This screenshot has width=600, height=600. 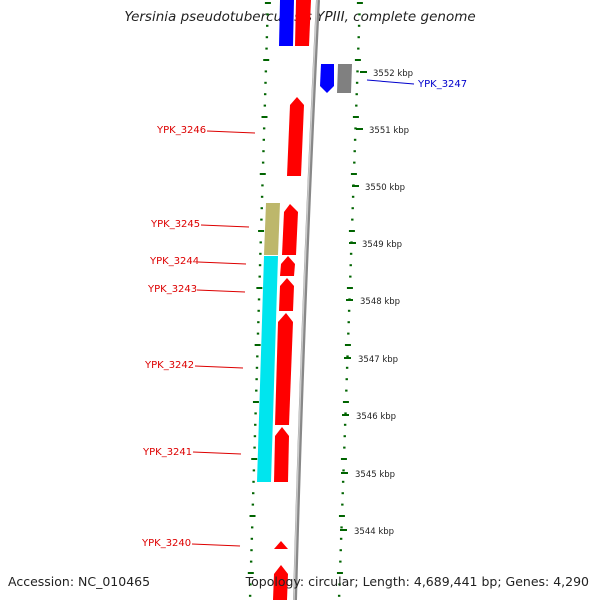 What do you see at coordinates (385, 188) in the screenshot?
I see `kbp-label: 3550 kbp` at bounding box center [385, 188].